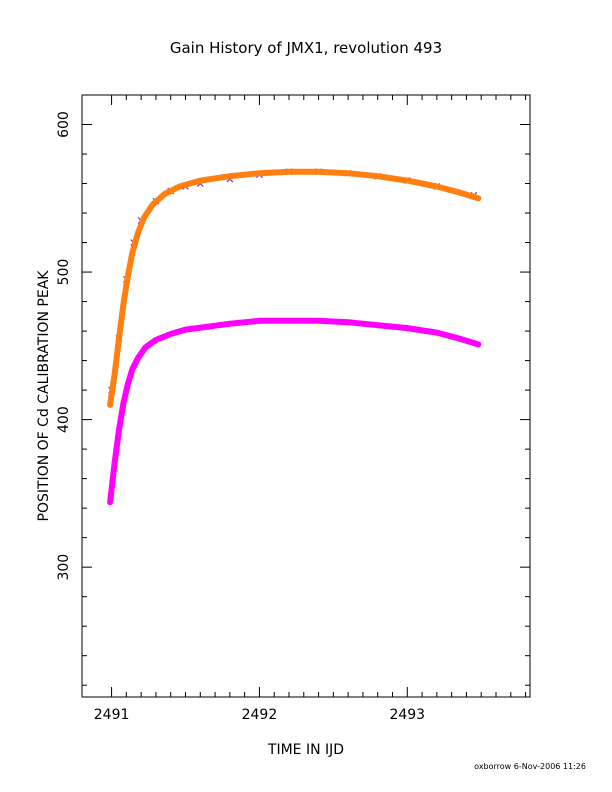  Describe the element at coordinates (64, 567) in the screenshot. I see `y-tick-label: 300` at that location.